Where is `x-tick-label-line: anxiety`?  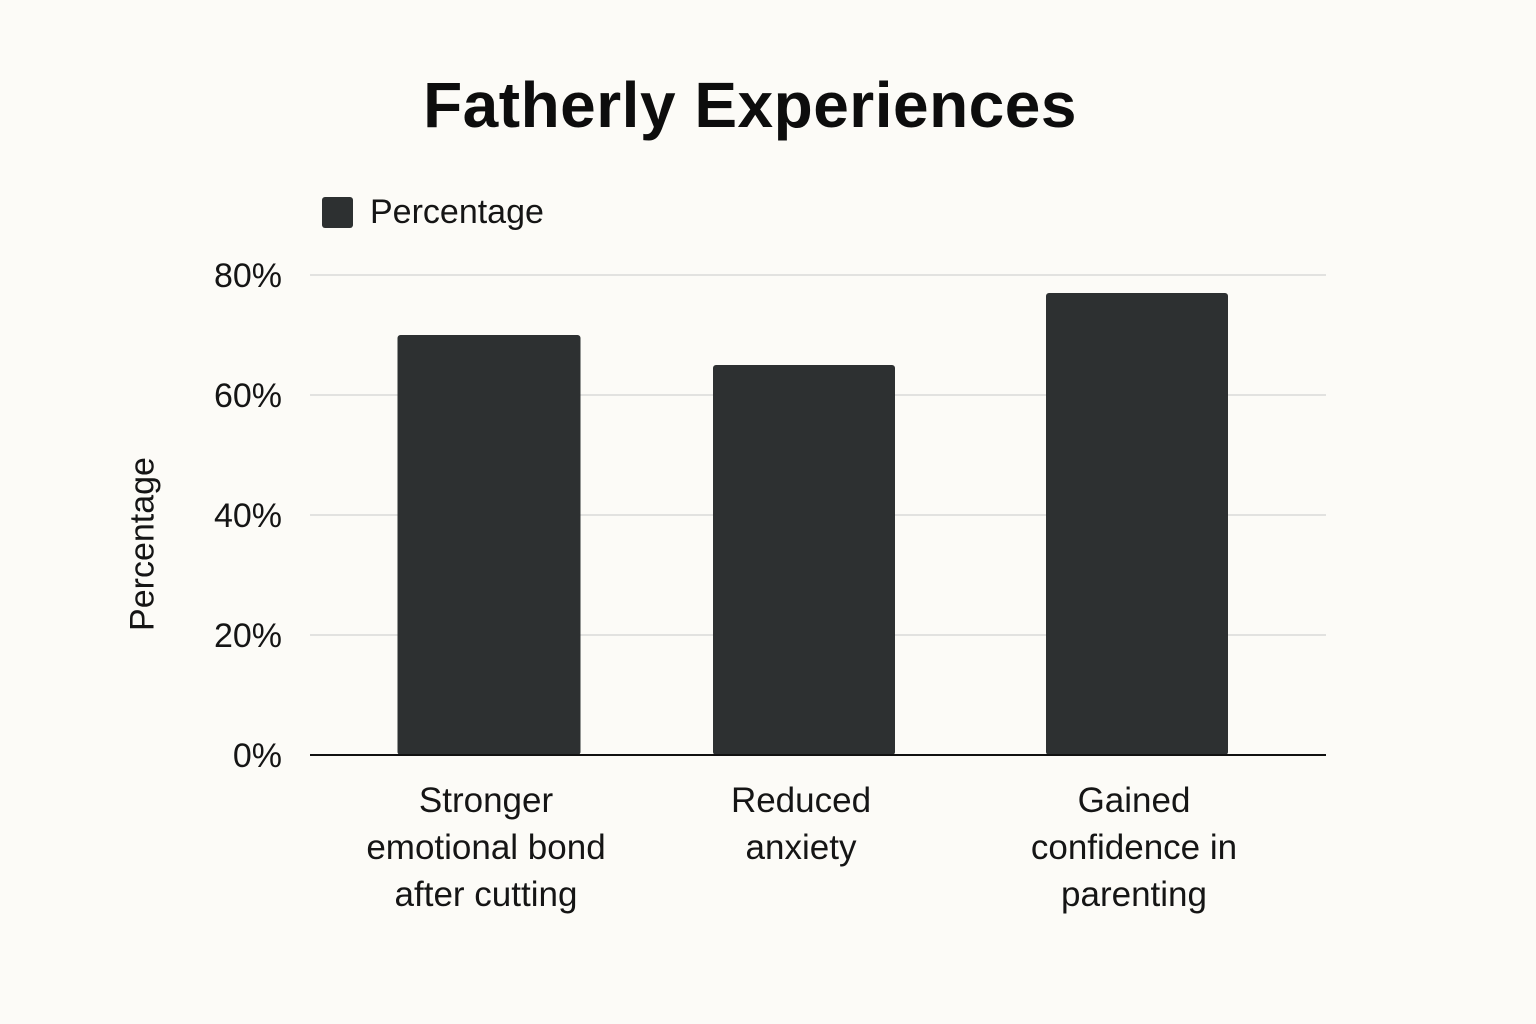 x-tick-label-line: anxiety is located at coordinates (801, 847).